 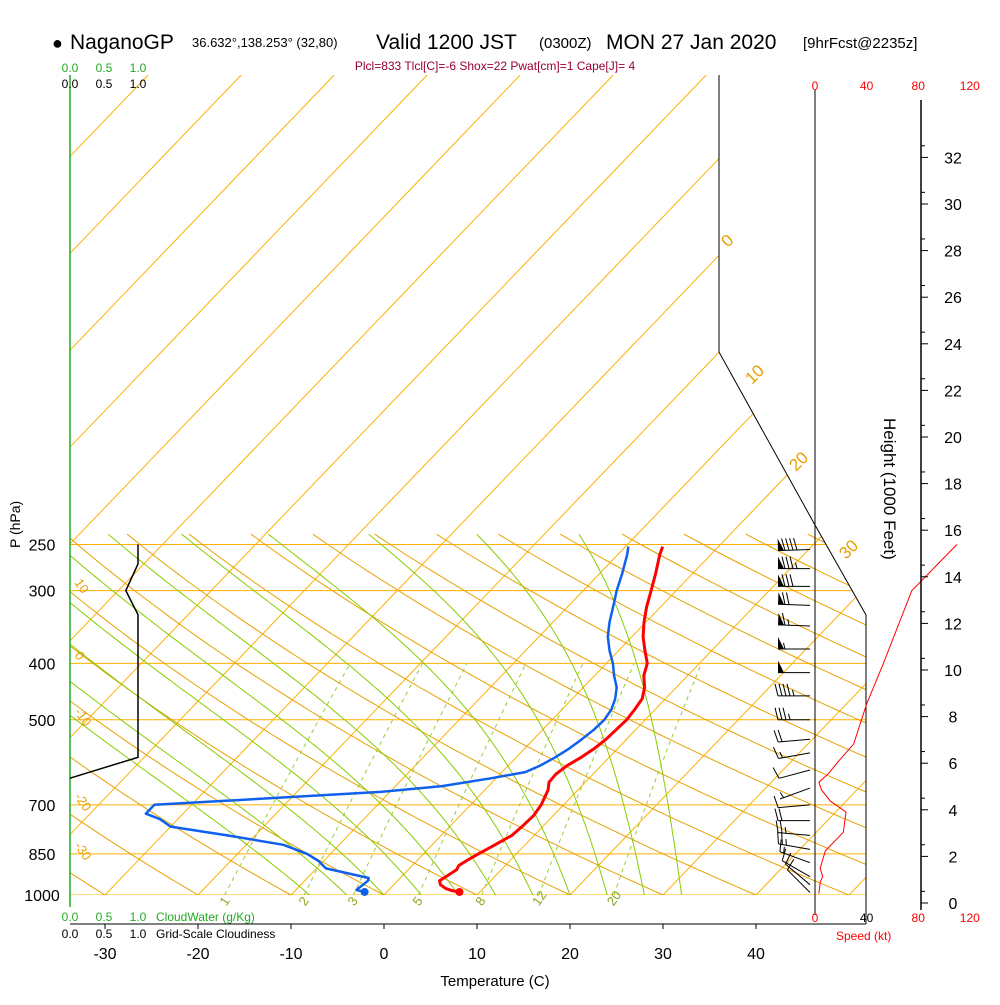 What do you see at coordinates (83, 717) in the screenshot?
I see `dry-adiabat-label: -10` at bounding box center [83, 717].